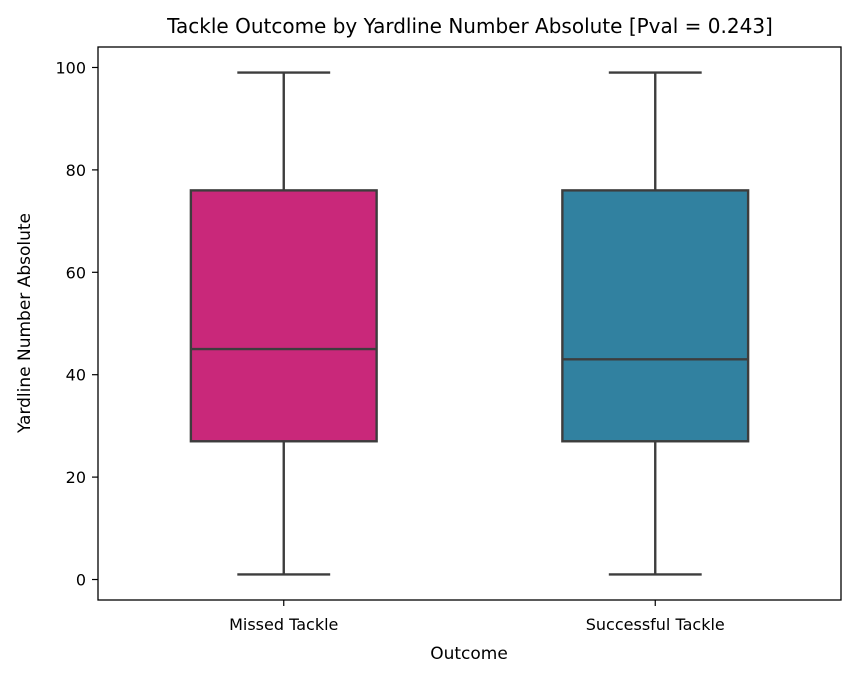 The image size is (863, 678). What do you see at coordinates (469, 654) in the screenshot?
I see `x-axis-label: Outcome` at bounding box center [469, 654].